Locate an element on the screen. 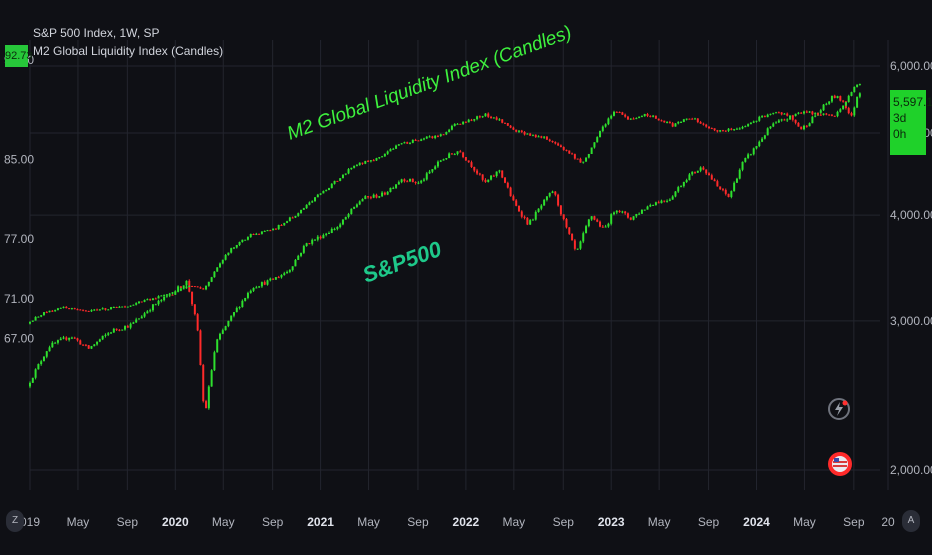 Image resolution: width=932 pixels, height=555 pixels. time-zone-button: Z is located at coordinates (15, 521).